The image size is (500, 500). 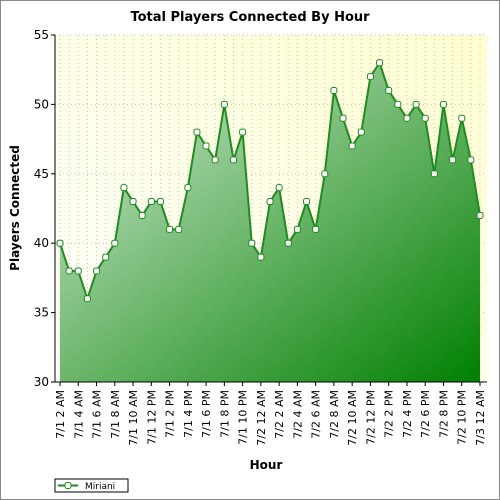 I want to click on x-tick-label: 7/2 2 AM, so click(x=279, y=414).